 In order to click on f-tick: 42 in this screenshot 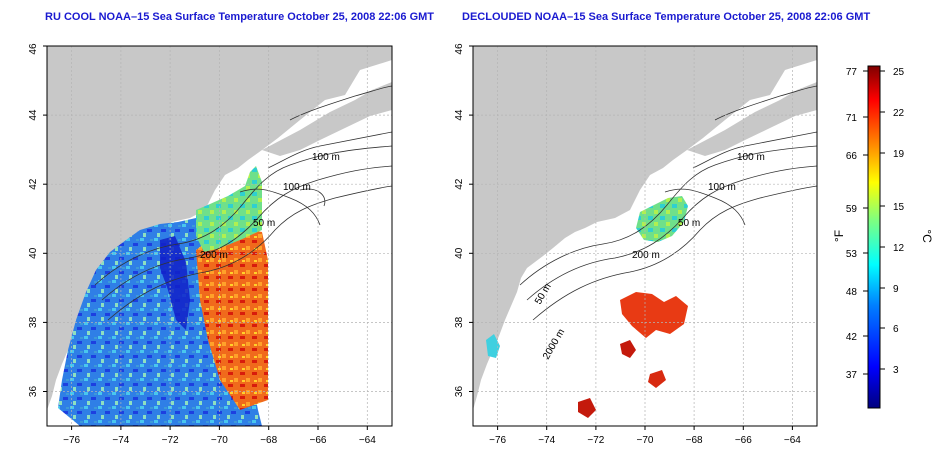, I will do `click(852, 337)`.